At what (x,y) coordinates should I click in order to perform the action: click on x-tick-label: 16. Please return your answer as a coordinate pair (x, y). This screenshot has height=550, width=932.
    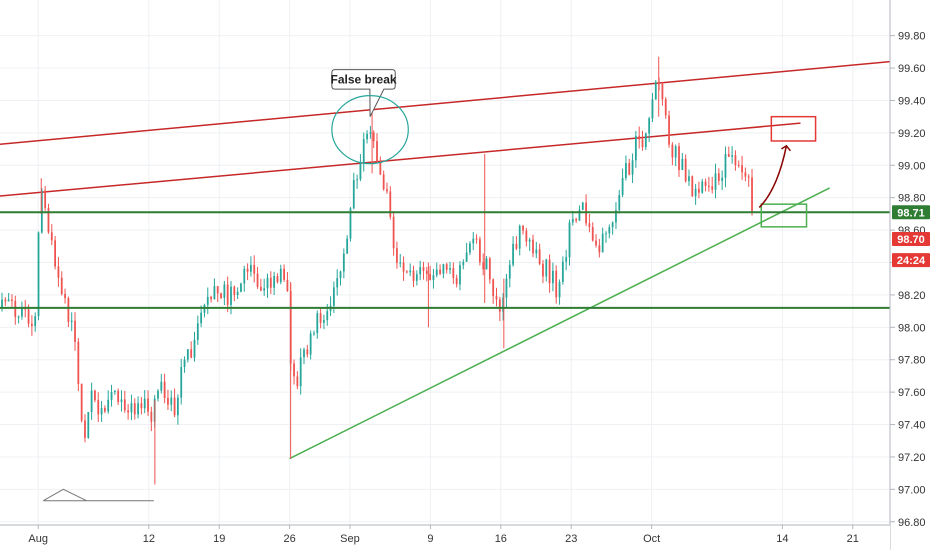
    Looking at the image, I should click on (501, 539).